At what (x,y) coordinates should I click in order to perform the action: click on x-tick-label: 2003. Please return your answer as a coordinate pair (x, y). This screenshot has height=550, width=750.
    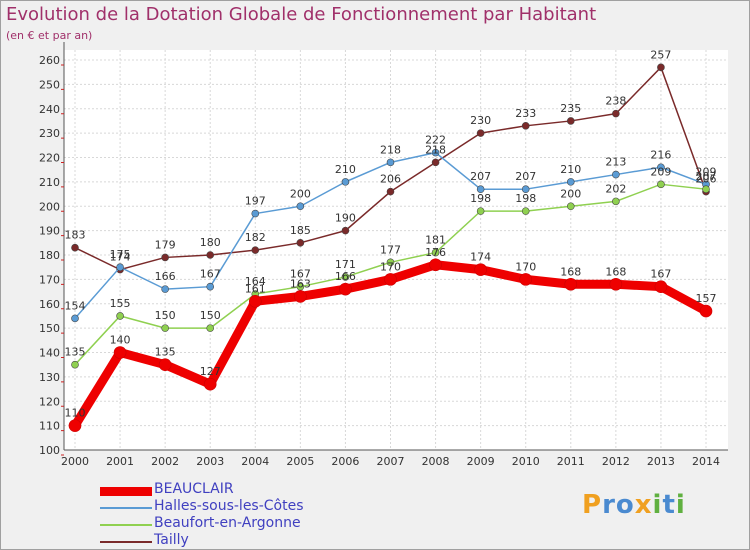
    Looking at the image, I should click on (210, 461).